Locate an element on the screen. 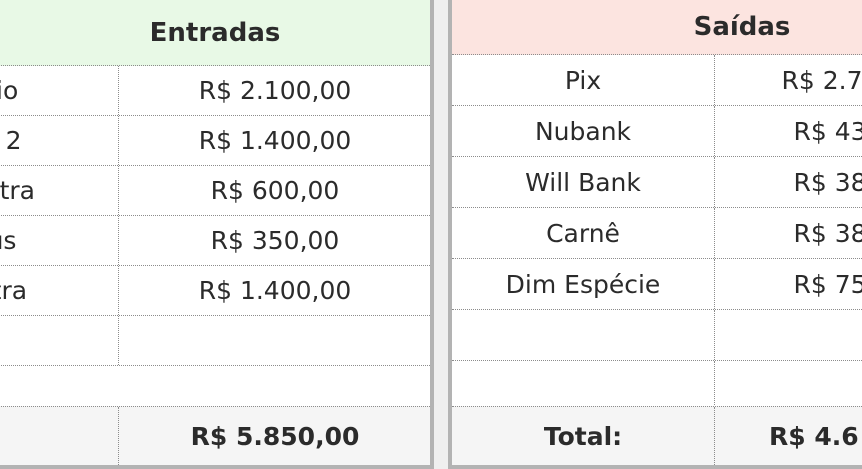  table-row: Dim Espécie R$ 75 is located at coordinates (657, 284).